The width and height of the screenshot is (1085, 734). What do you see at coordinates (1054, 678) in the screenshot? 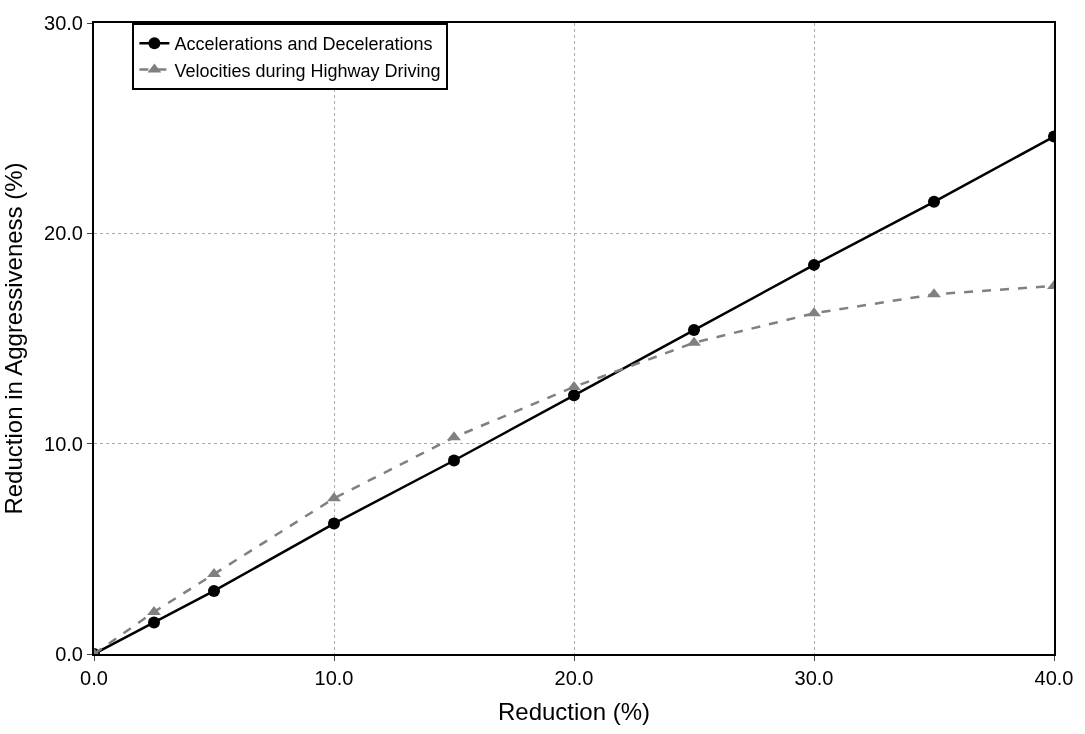
I see `x-tick-label: 40.0` at bounding box center [1054, 678].